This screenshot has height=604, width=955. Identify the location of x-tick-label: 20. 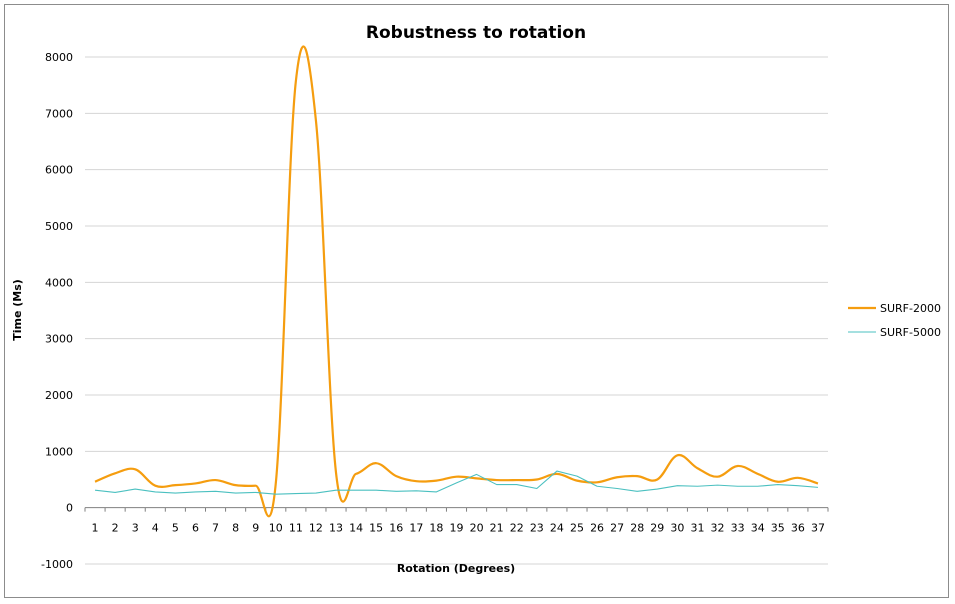
(477, 528).